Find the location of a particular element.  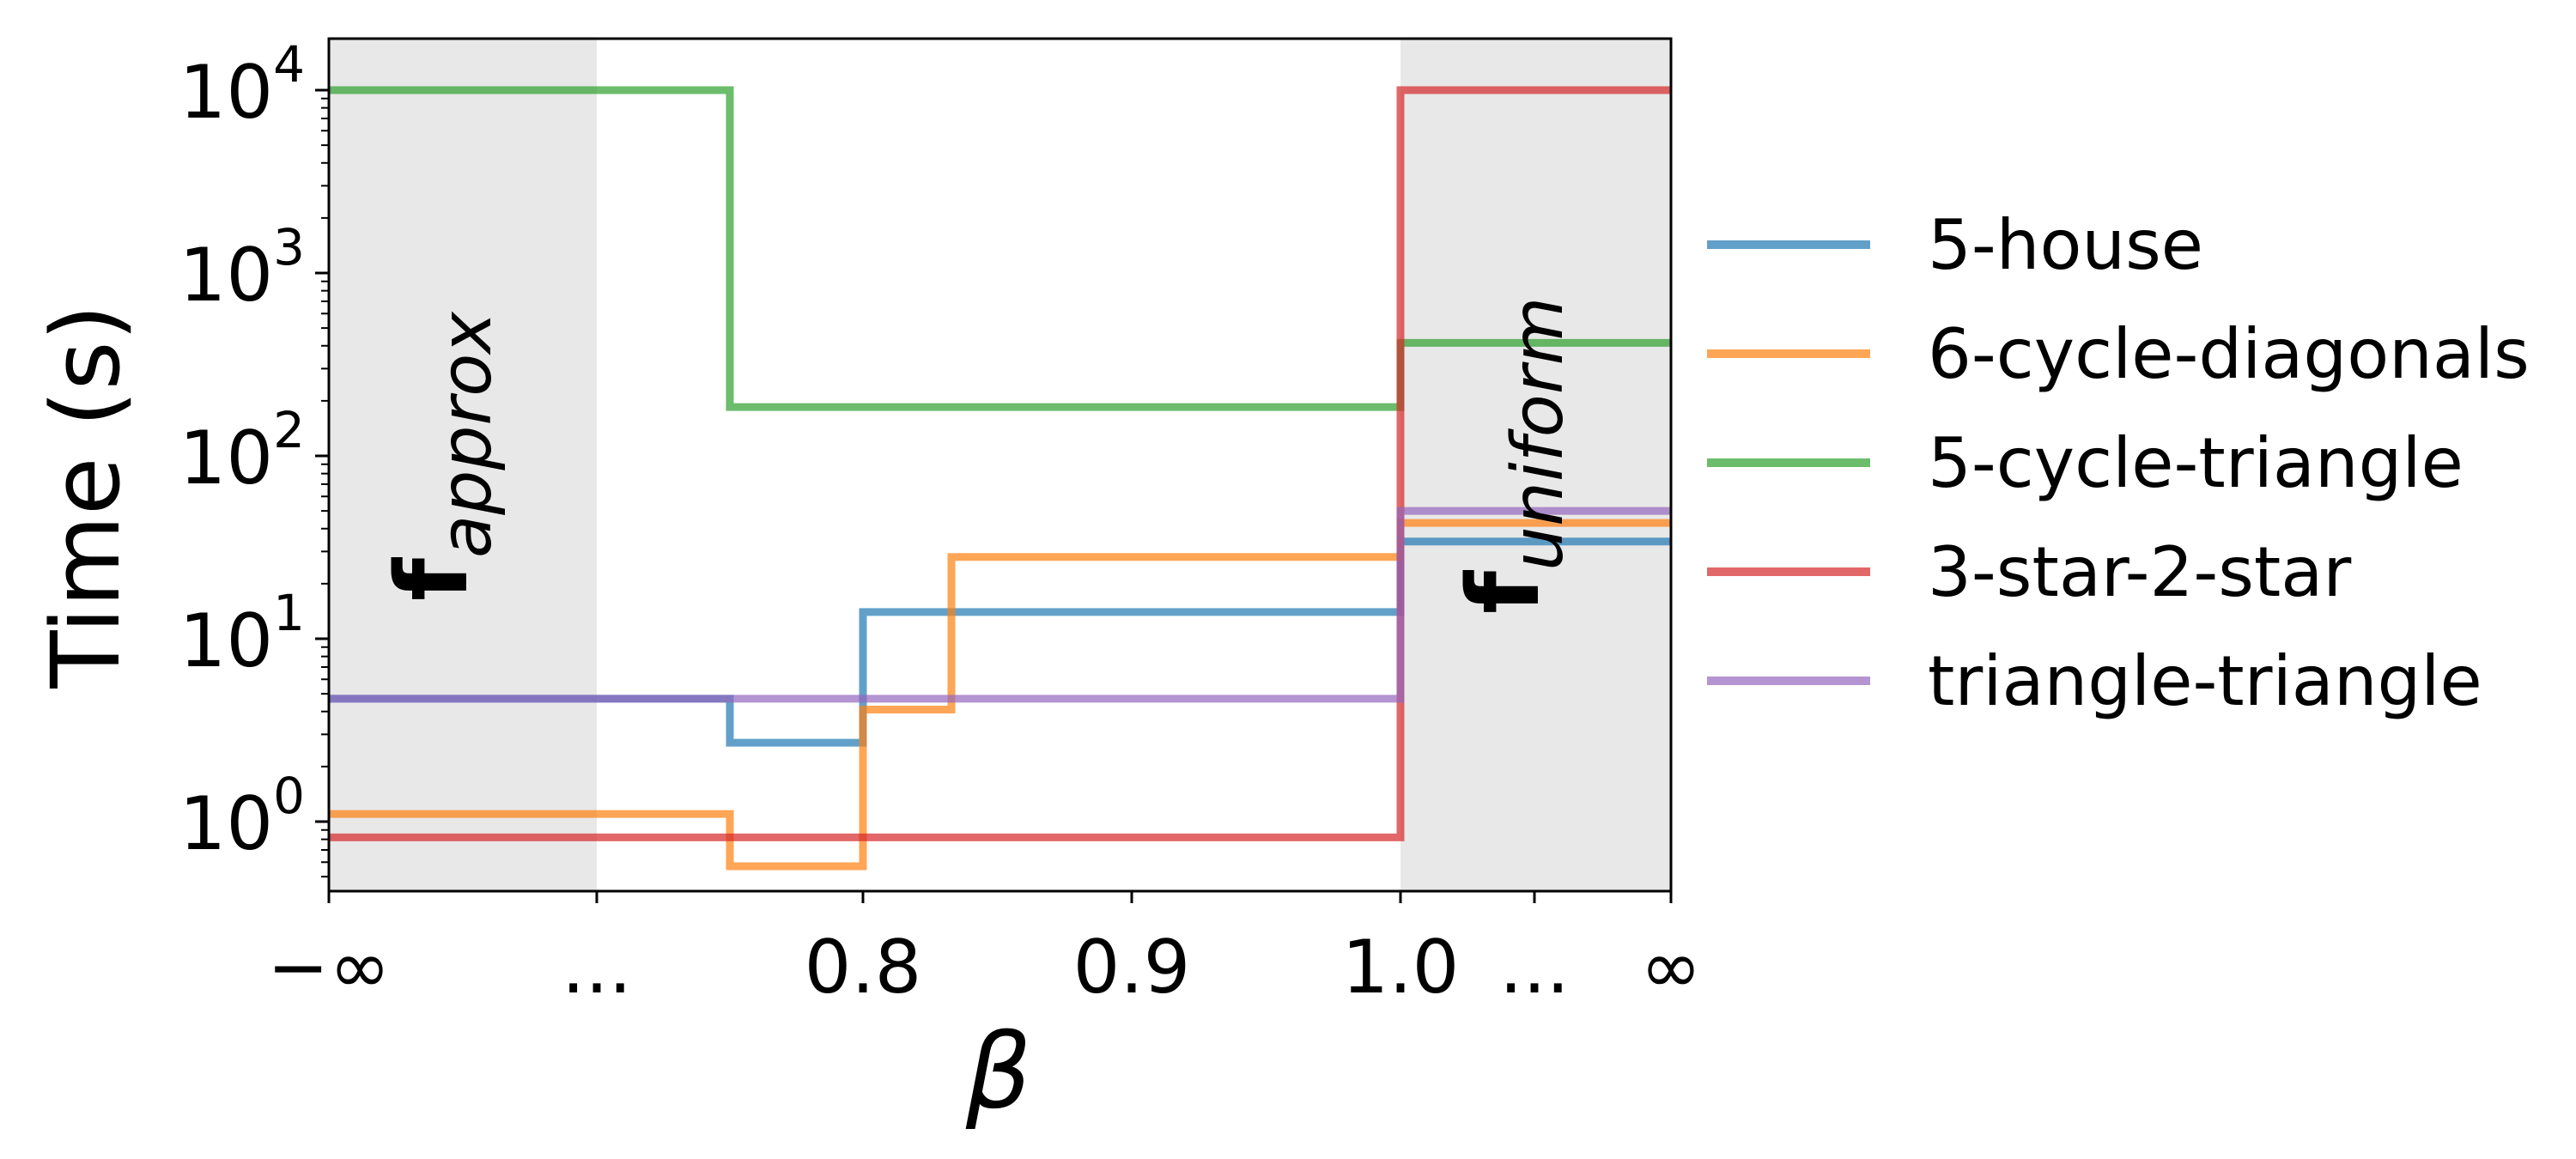

region-label-sub: approx is located at coordinates (466, 434).